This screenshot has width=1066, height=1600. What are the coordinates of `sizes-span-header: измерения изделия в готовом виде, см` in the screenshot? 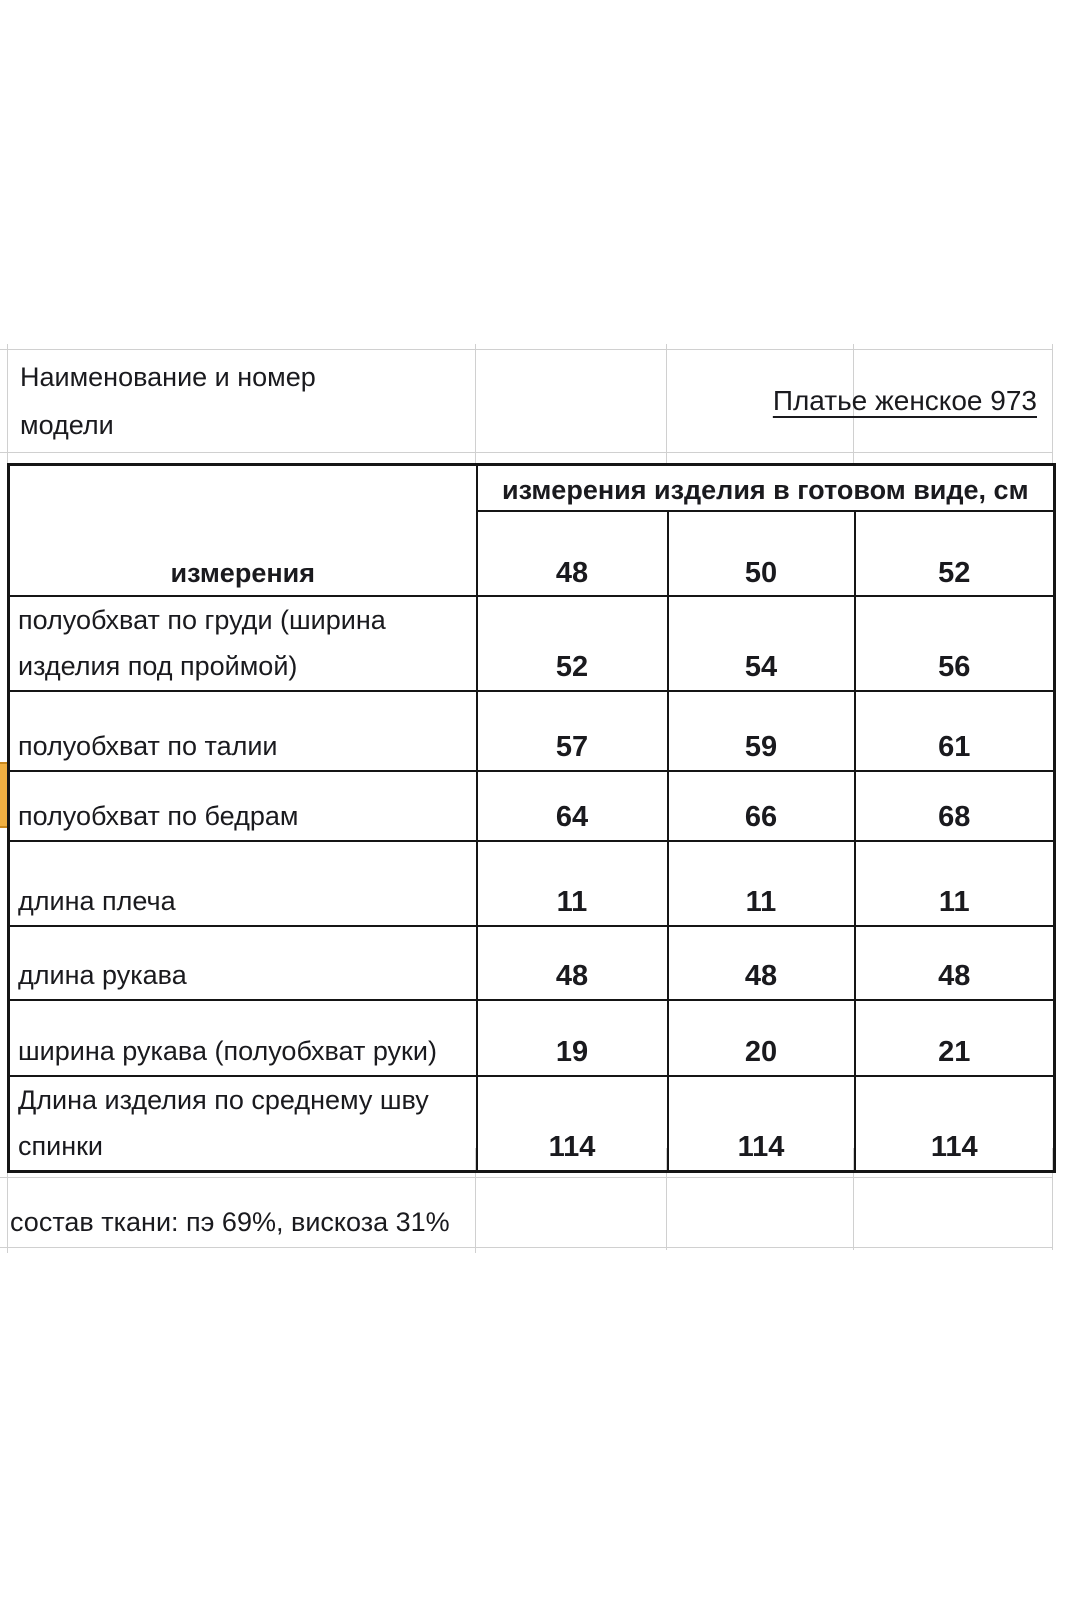 It's located at (765, 487).